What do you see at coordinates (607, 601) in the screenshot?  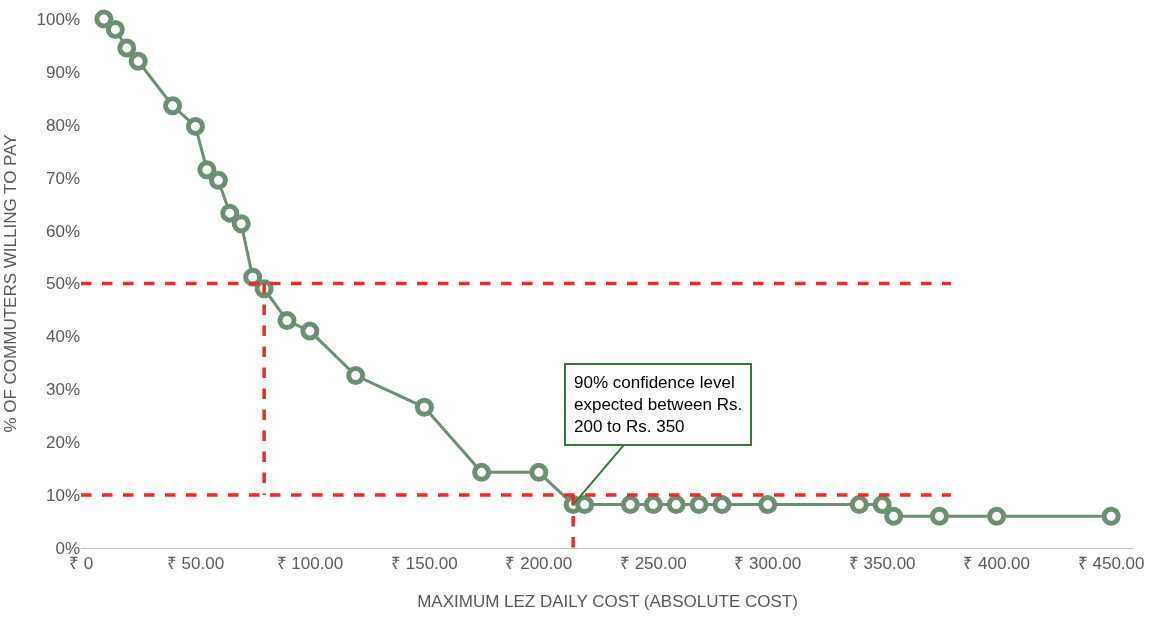 I see `x-axis-title: MAXIMUM LEZ DAILY COST (ABSOLUTE COST)` at bounding box center [607, 601].